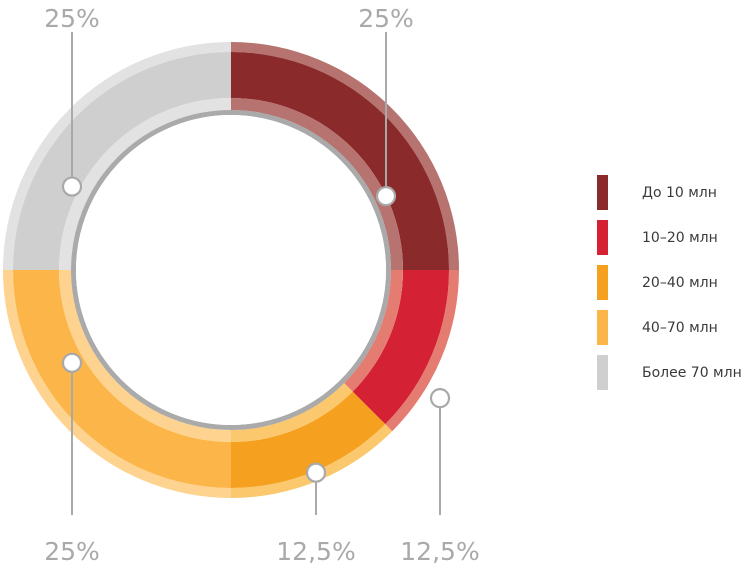 This screenshot has height=570, width=756. What do you see at coordinates (72, 551) in the screenshot?
I see `value-label-3: 25%` at bounding box center [72, 551].